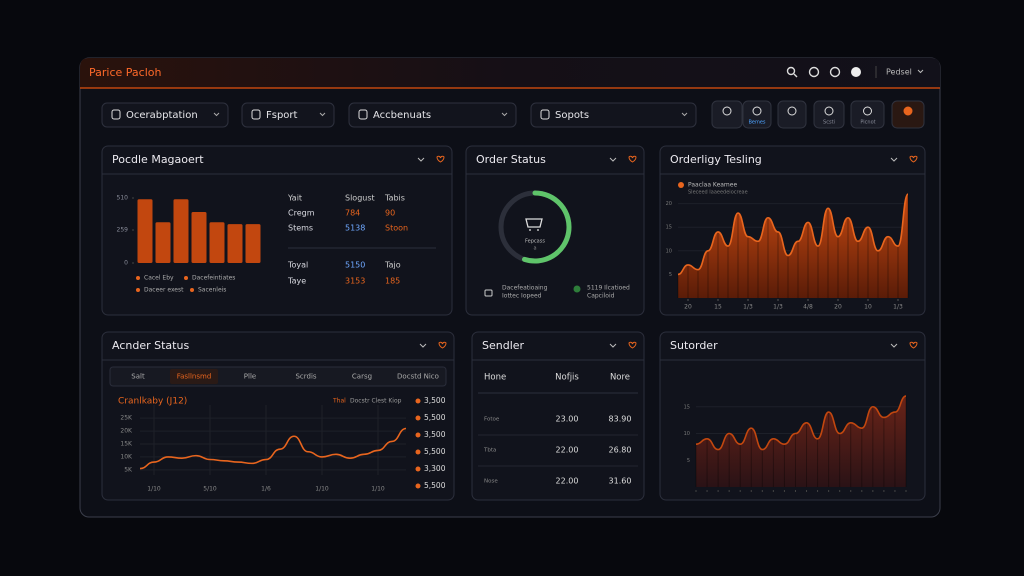 Image resolution: width=1024 pixels, height=576 pixels. Describe the element at coordinates (301, 213) in the screenshot. I see `table-cell: Cregm` at that location.